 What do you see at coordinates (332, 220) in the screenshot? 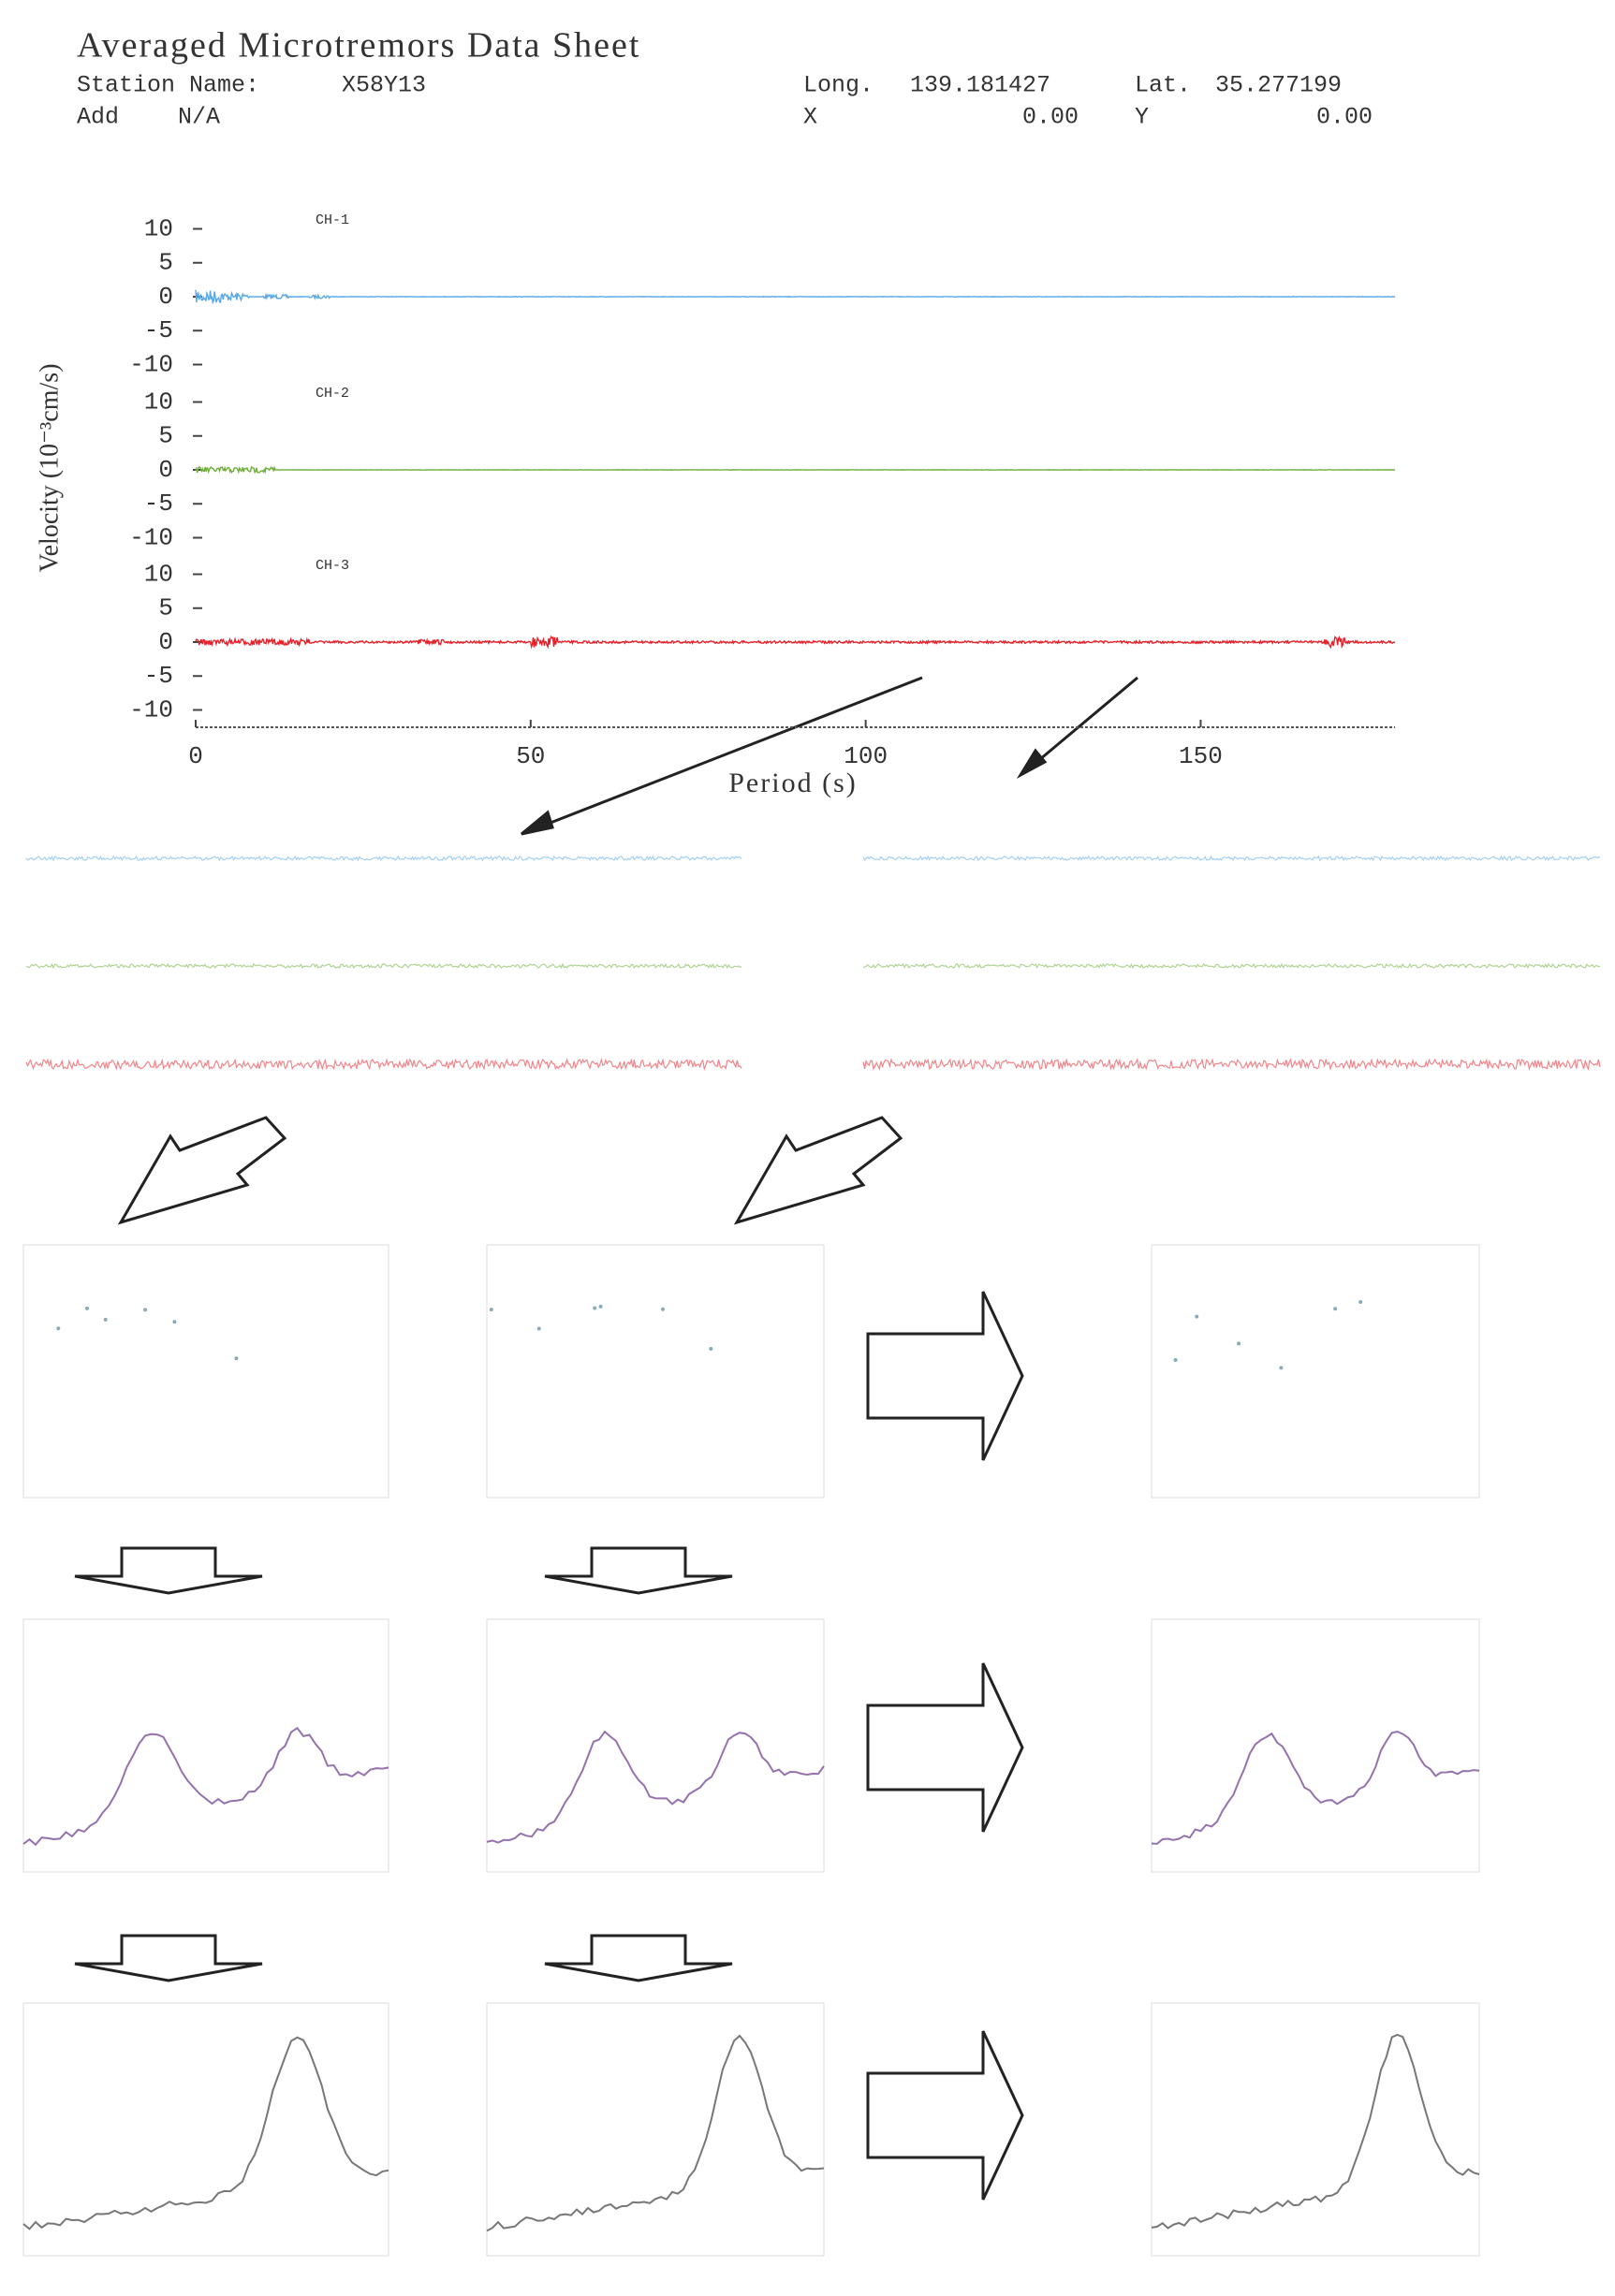
I see `channel-label: CH-1` at bounding box center [332, 220].